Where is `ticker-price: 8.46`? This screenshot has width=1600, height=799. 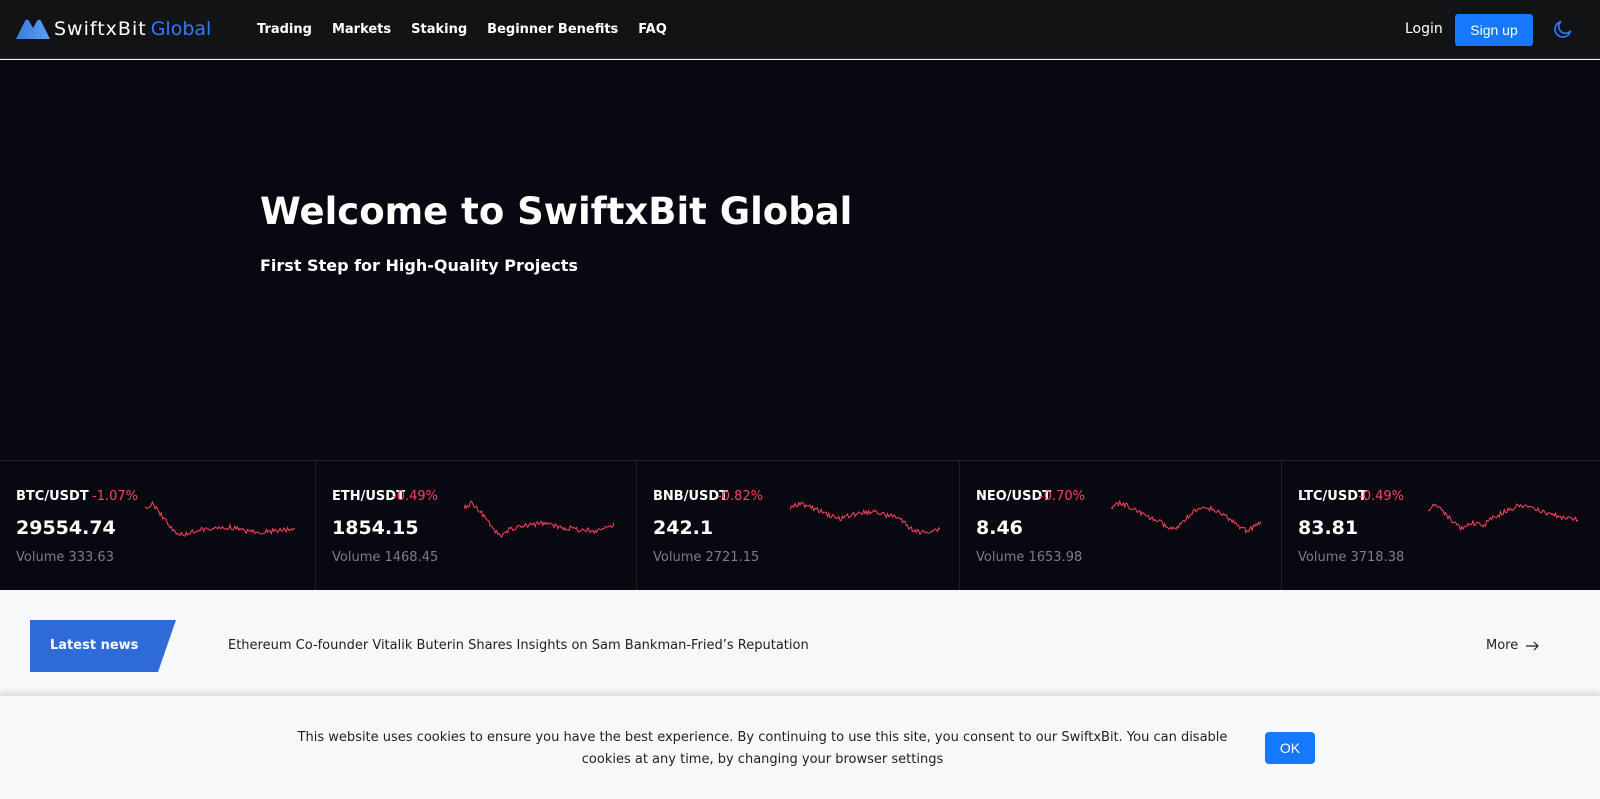 ticker-price: 8.46 is located at coordinates (999, 528).